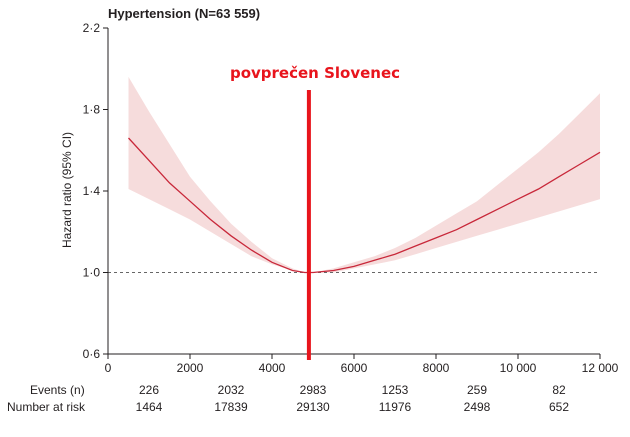 The height and width of the screenshot is (437, 630). What do you see at coordinates (92, 191) in the screenshot?
I see `y-tick-label: 1·4` at bounding box center [92, 191].